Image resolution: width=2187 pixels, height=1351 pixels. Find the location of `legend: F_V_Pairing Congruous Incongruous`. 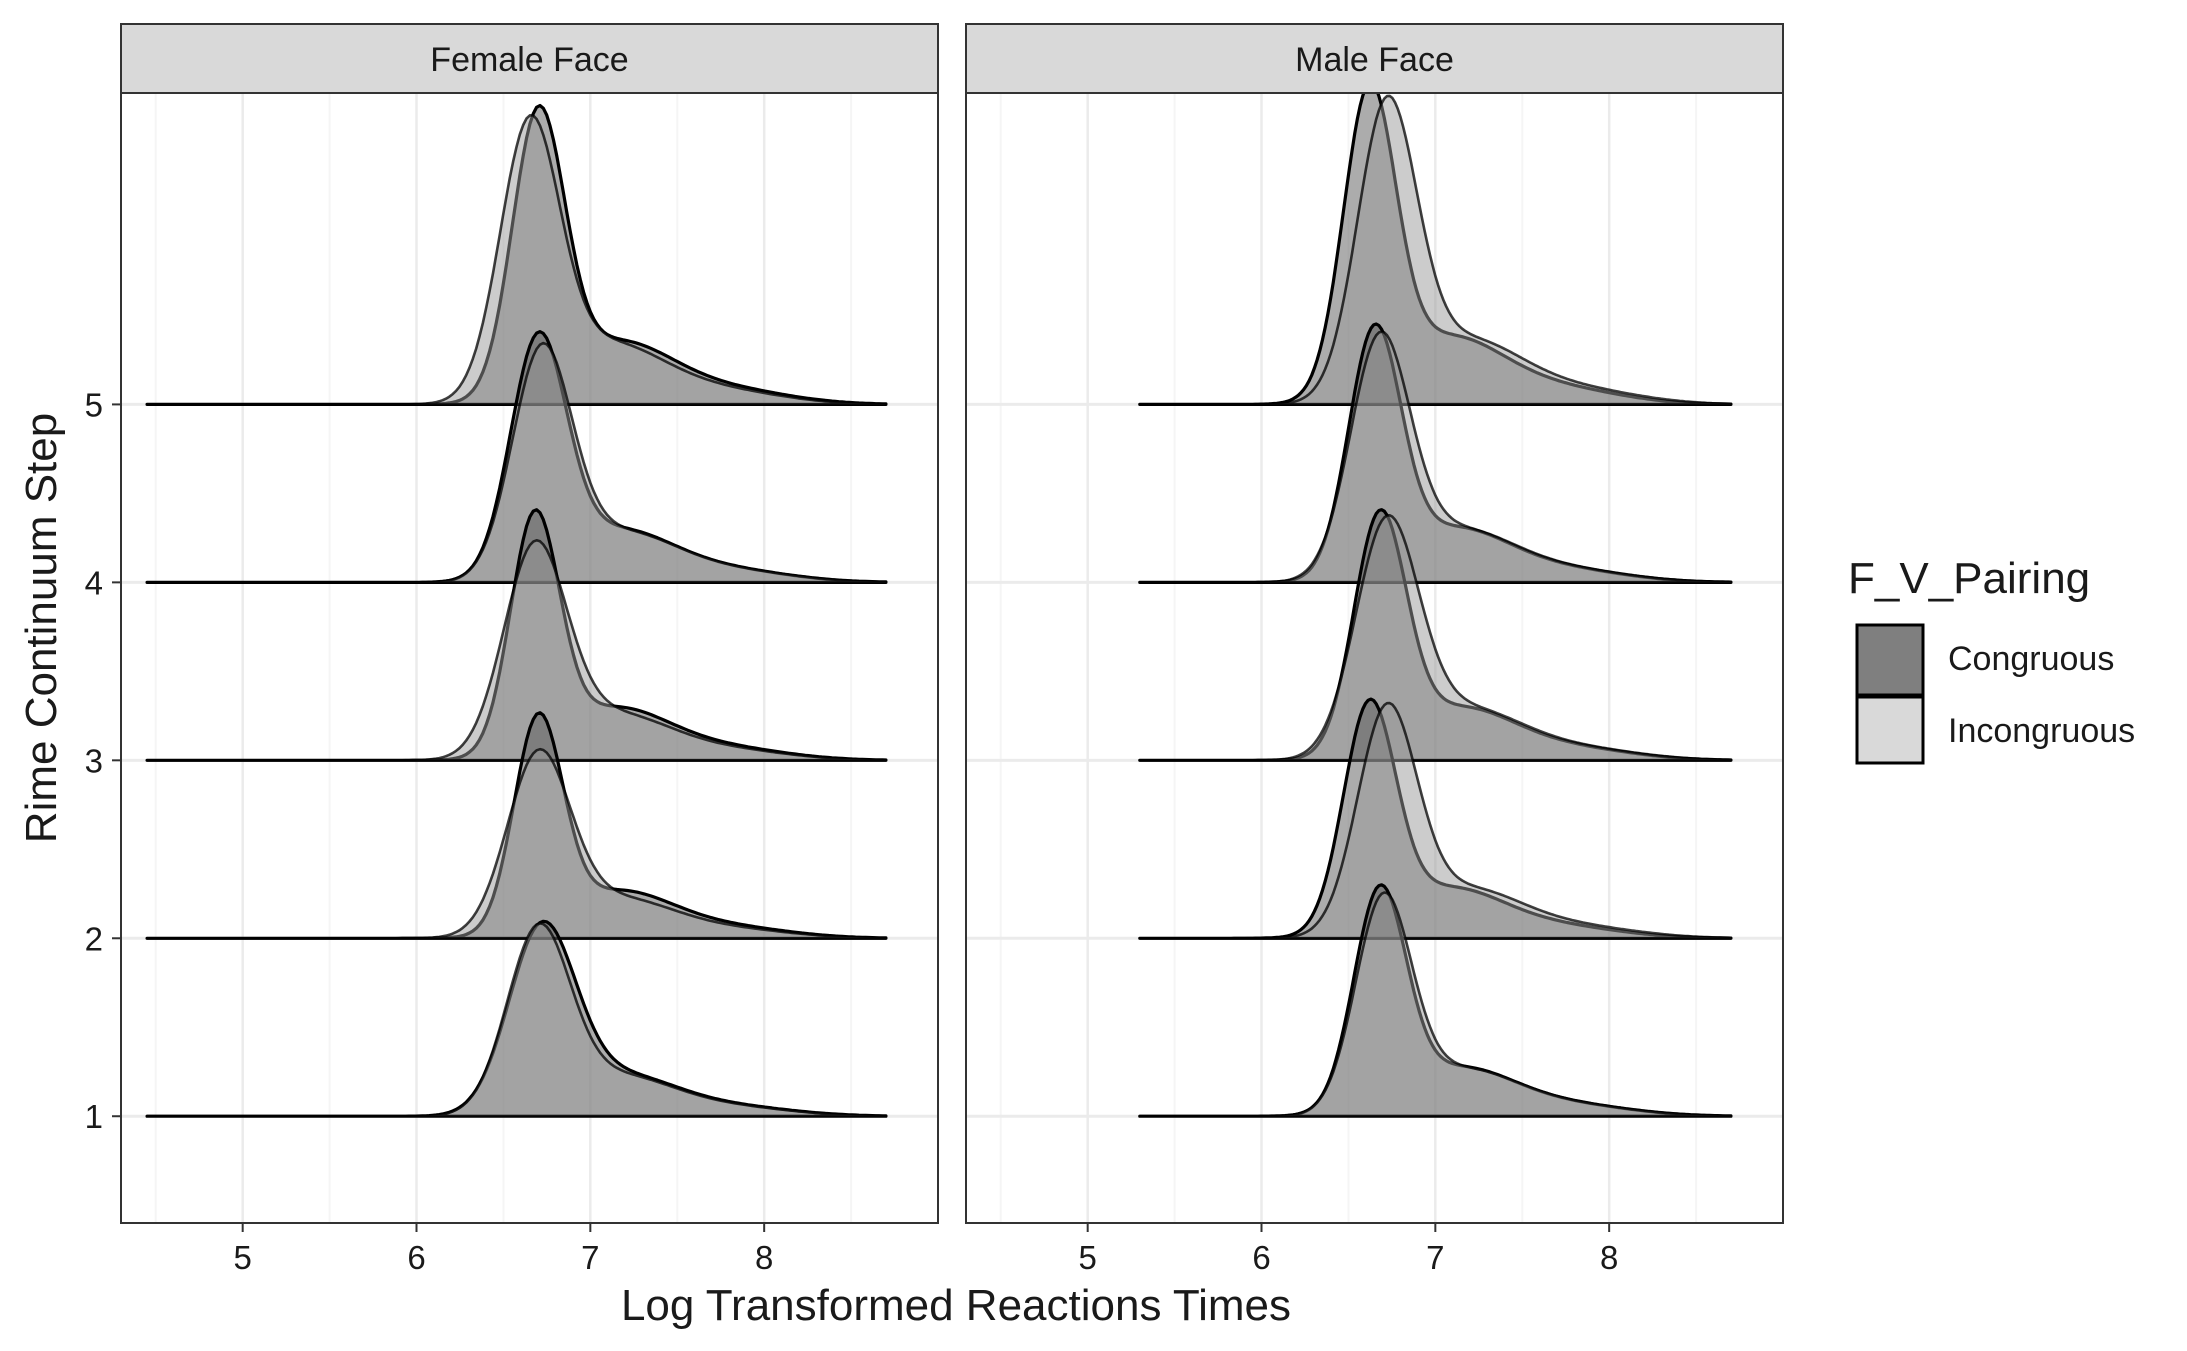

legend: F_V_Pairing Congruous Incongruous is located at coordinates (1991, 659).